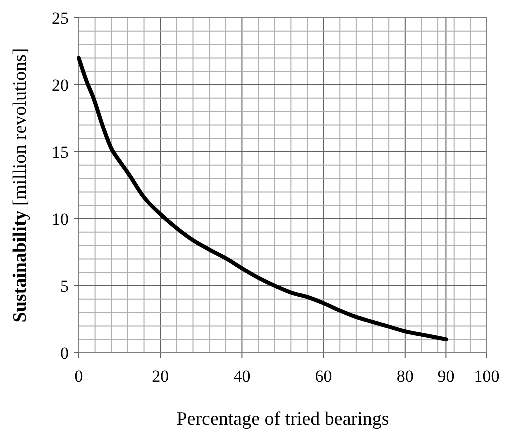 The image size is (509, 429). Describe the element at coordinates (60, 152) in the screenshot. I see `y-tick-label: 15` at that location.